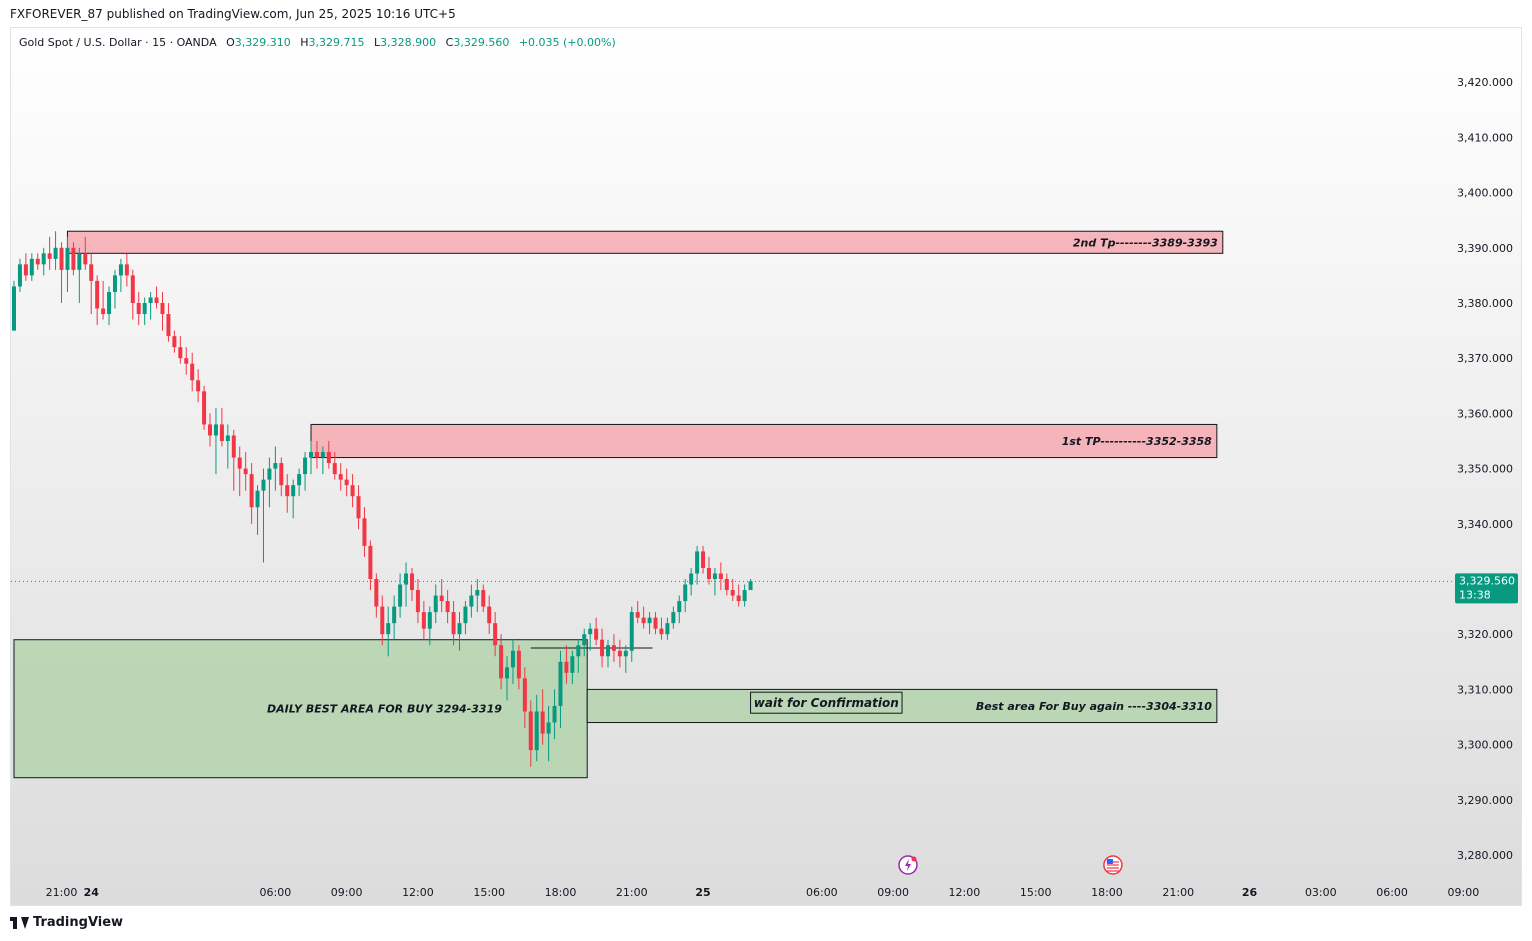  Describe the element at coordinates (702, 892) in the screenshot. I see `time-tick-label: 25` at that location.